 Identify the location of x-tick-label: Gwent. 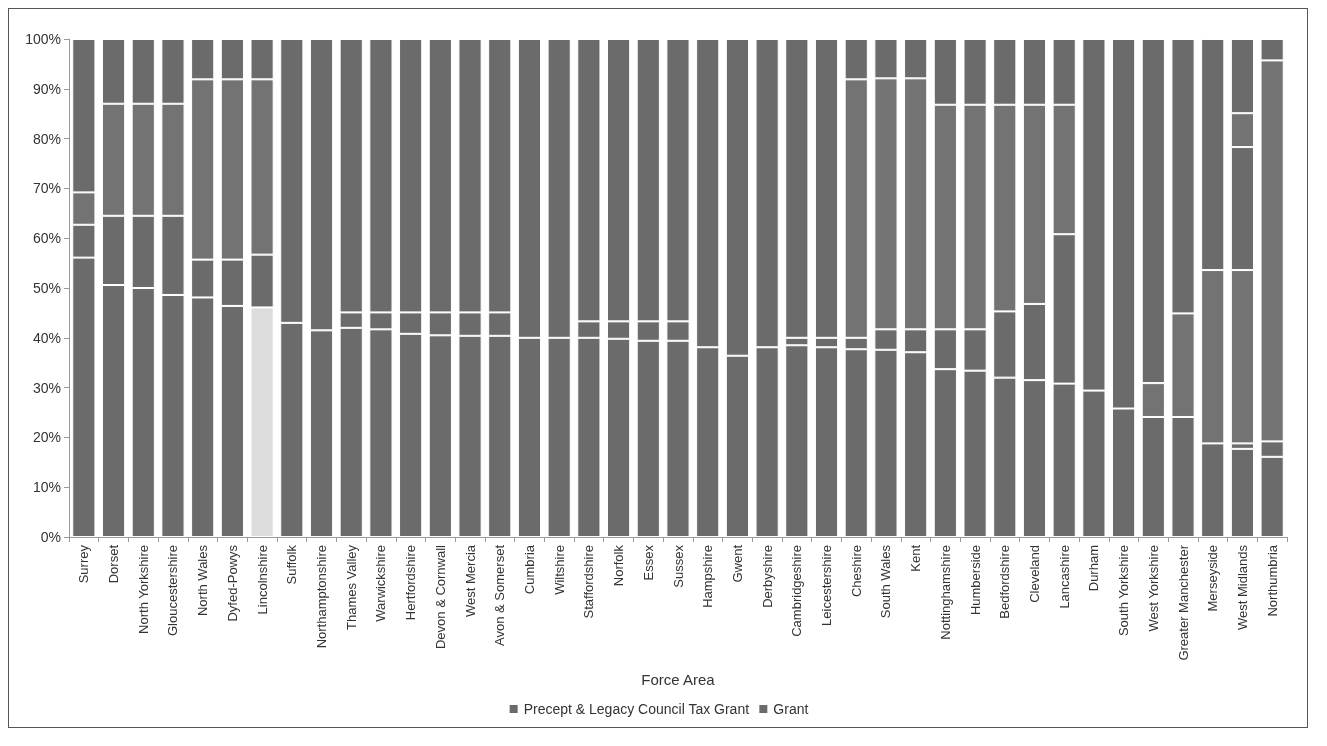
(737, 563).